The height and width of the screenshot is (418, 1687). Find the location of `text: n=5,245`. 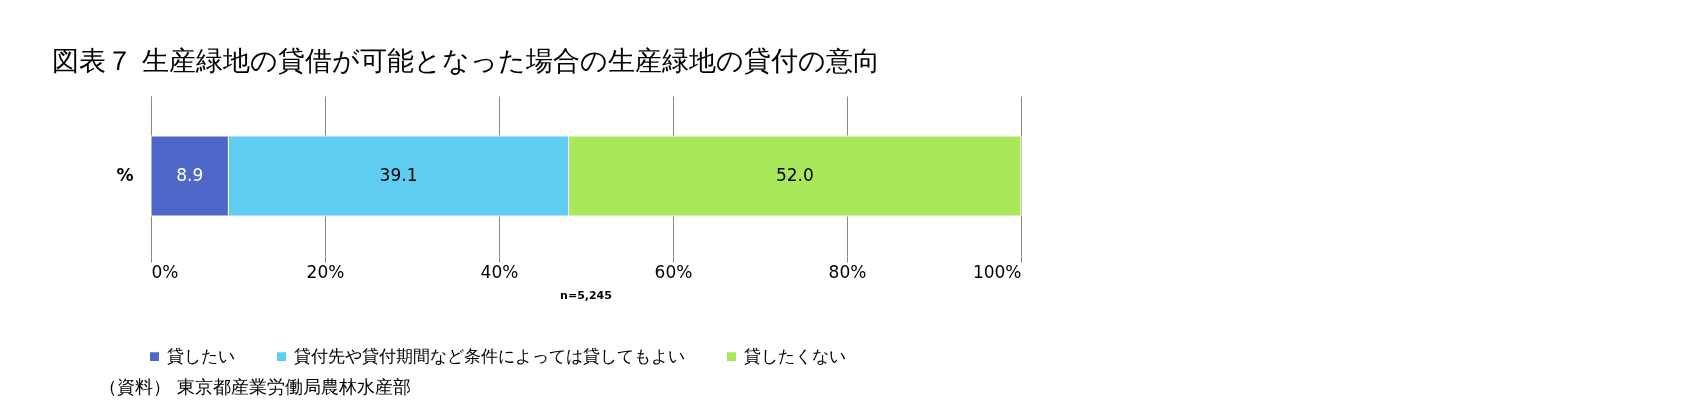

text: n=5,245 is located at coordinates (586, 295).